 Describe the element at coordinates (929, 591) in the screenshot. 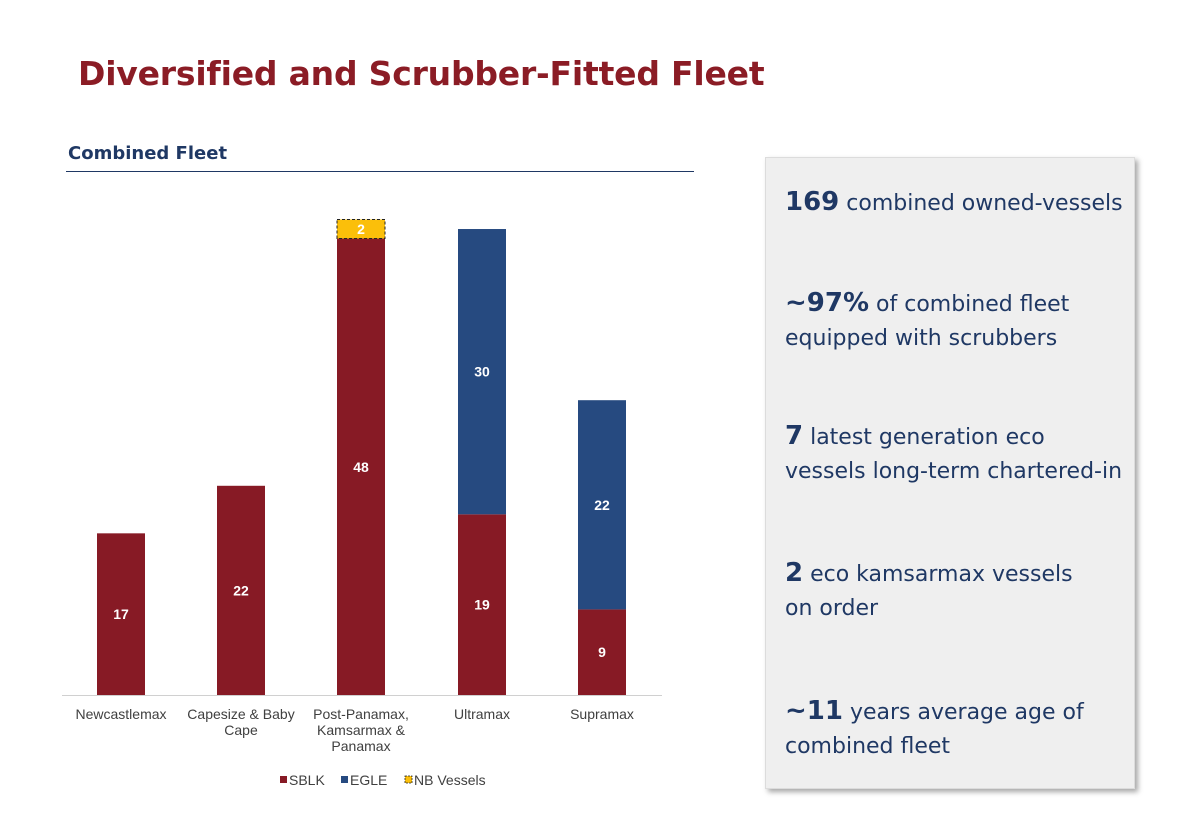

I see `stat-text: eco kamsarmax vessels on order` at that location.